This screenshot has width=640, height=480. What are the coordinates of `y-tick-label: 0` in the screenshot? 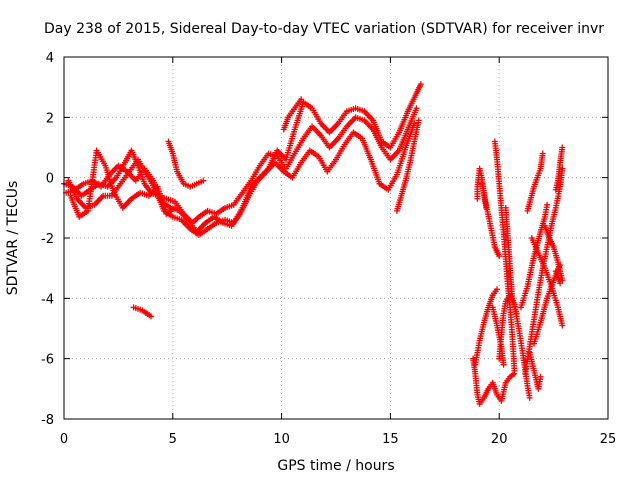 It's located at (50, 179).